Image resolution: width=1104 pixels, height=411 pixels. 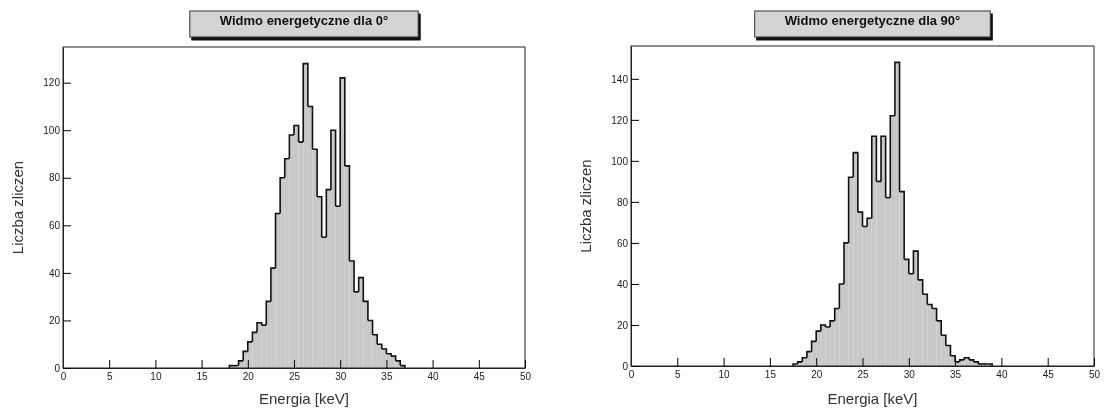 What do you see at coordinates (620, 79) in the screenshot?
I see `y-tick-label: 140` at bounding box center [620, 79].